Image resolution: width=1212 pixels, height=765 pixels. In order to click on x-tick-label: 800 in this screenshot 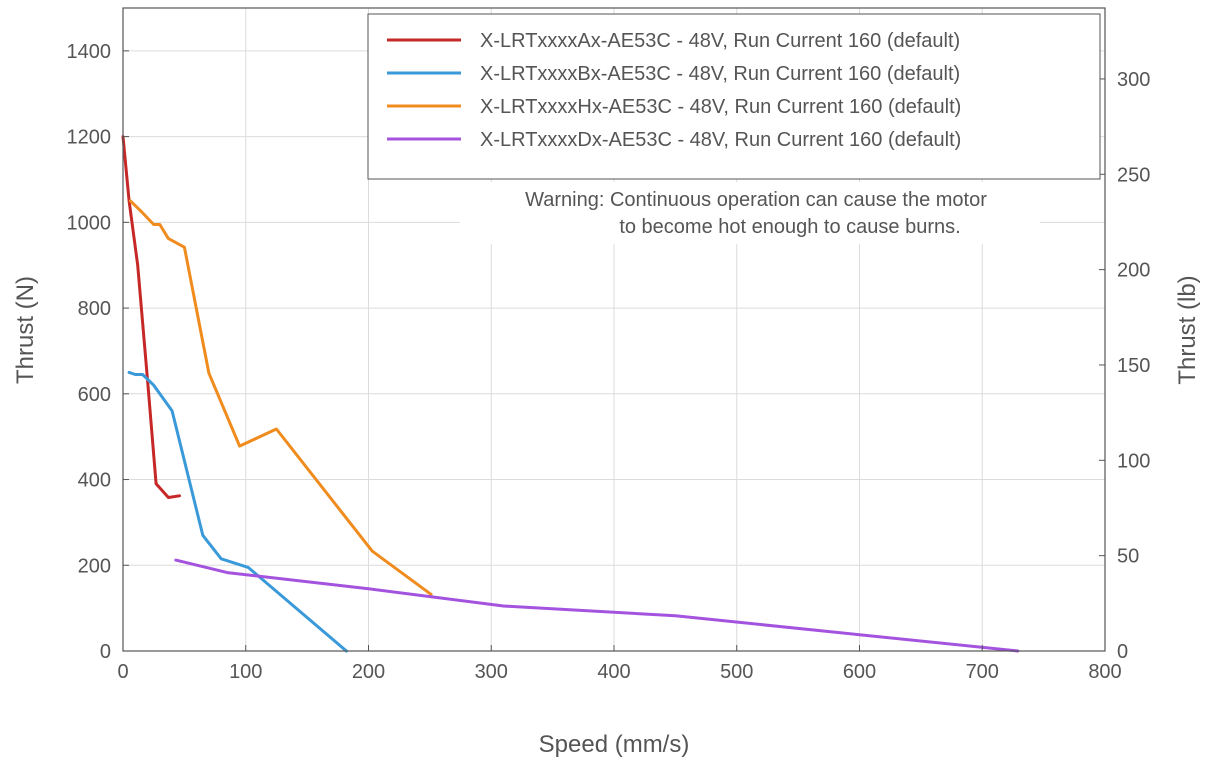, I will do `click(1104, 672)`.